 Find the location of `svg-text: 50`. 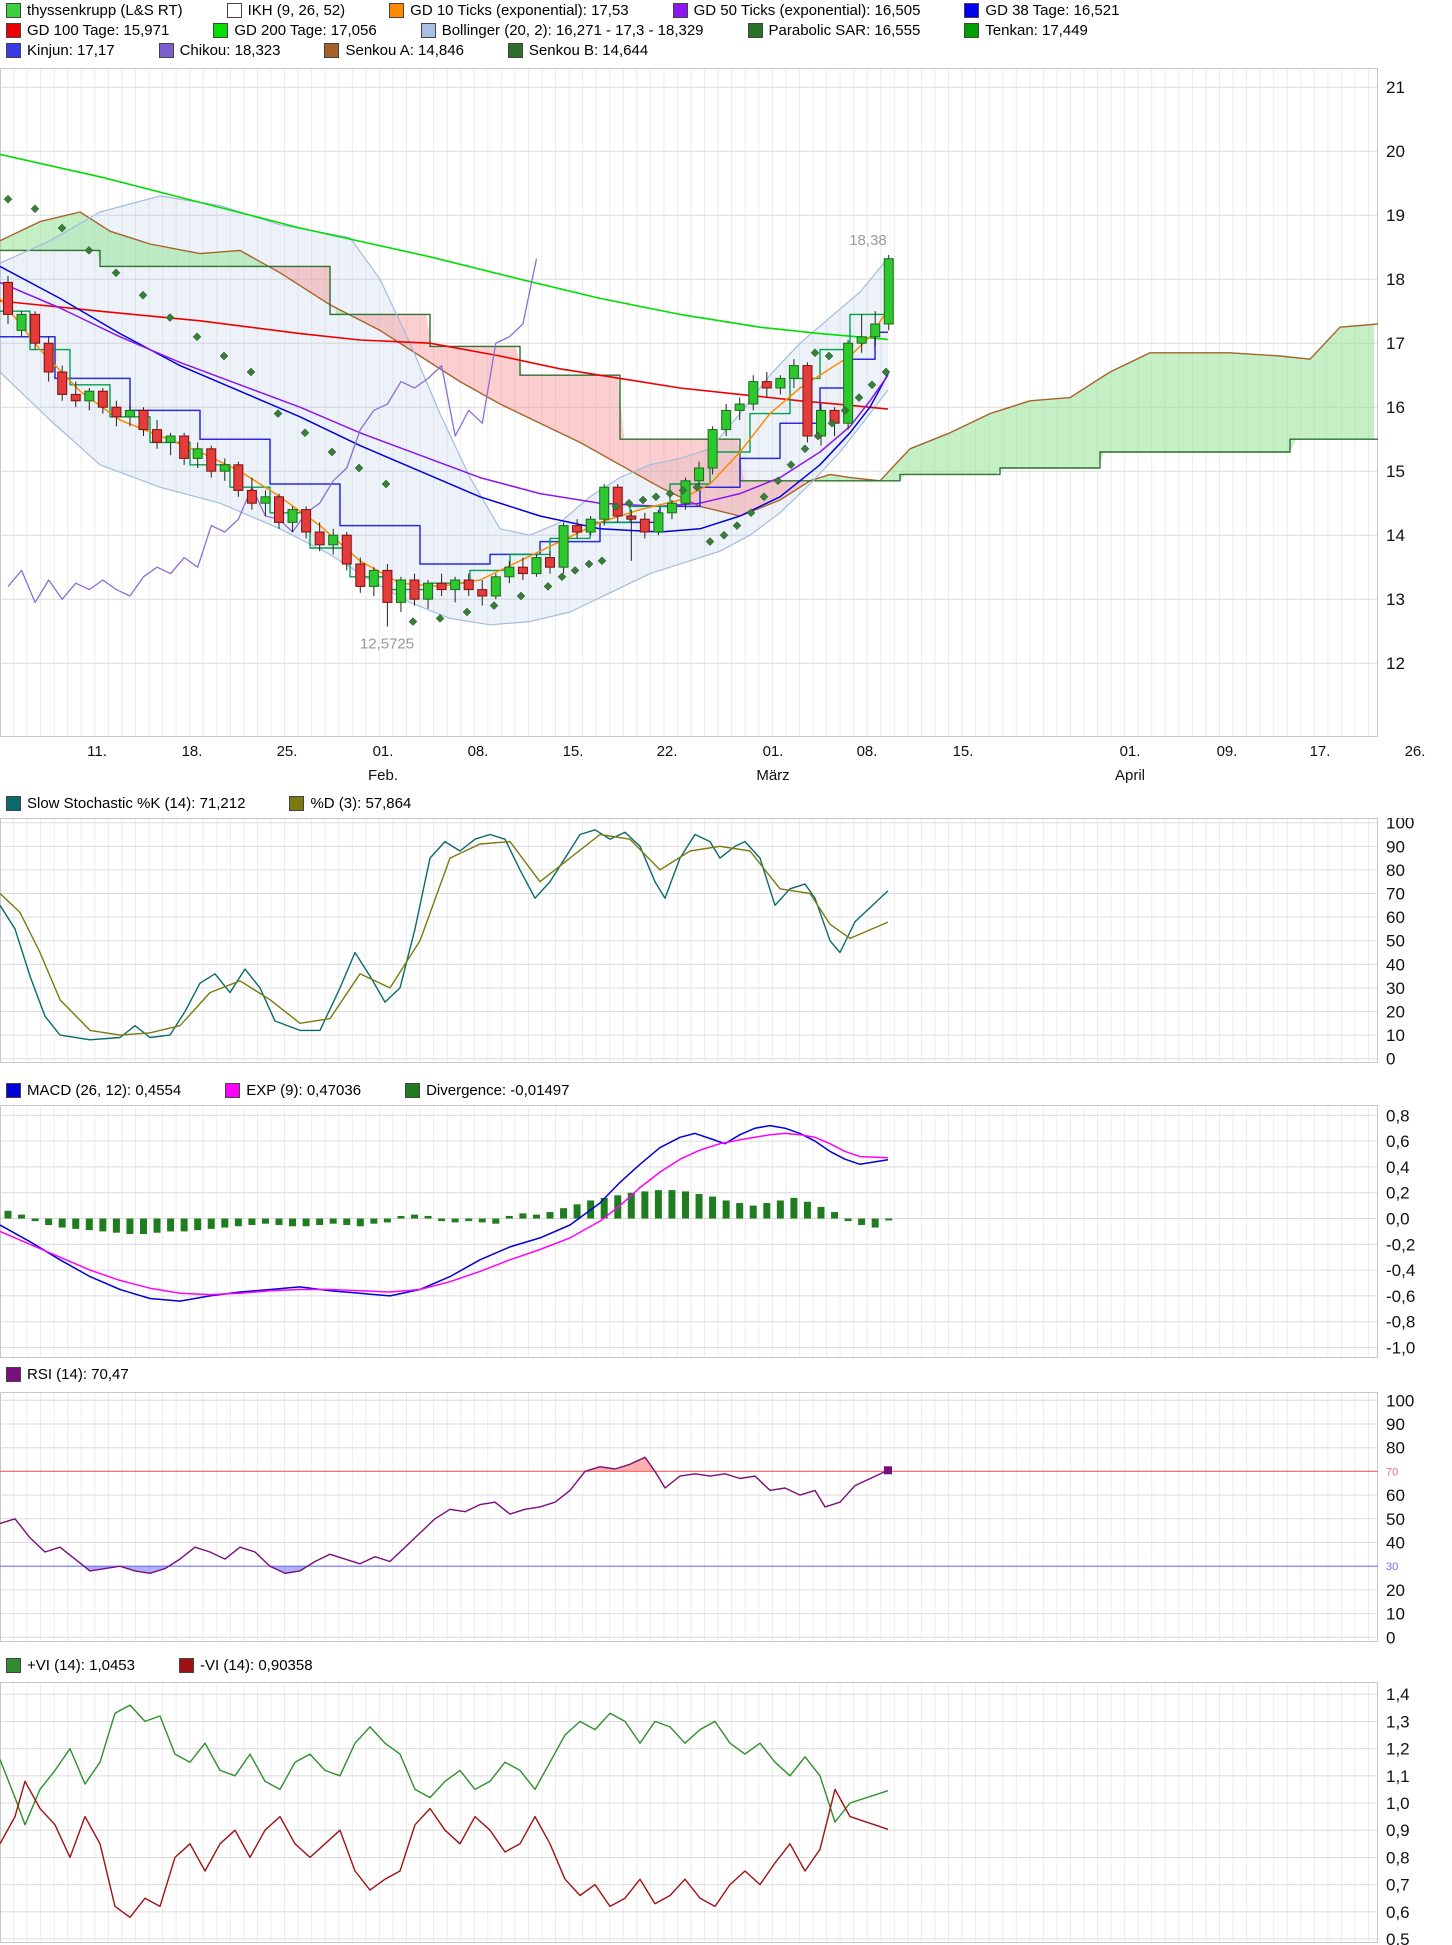

svg-text: 50 is located at coordinates (1395, 1519).